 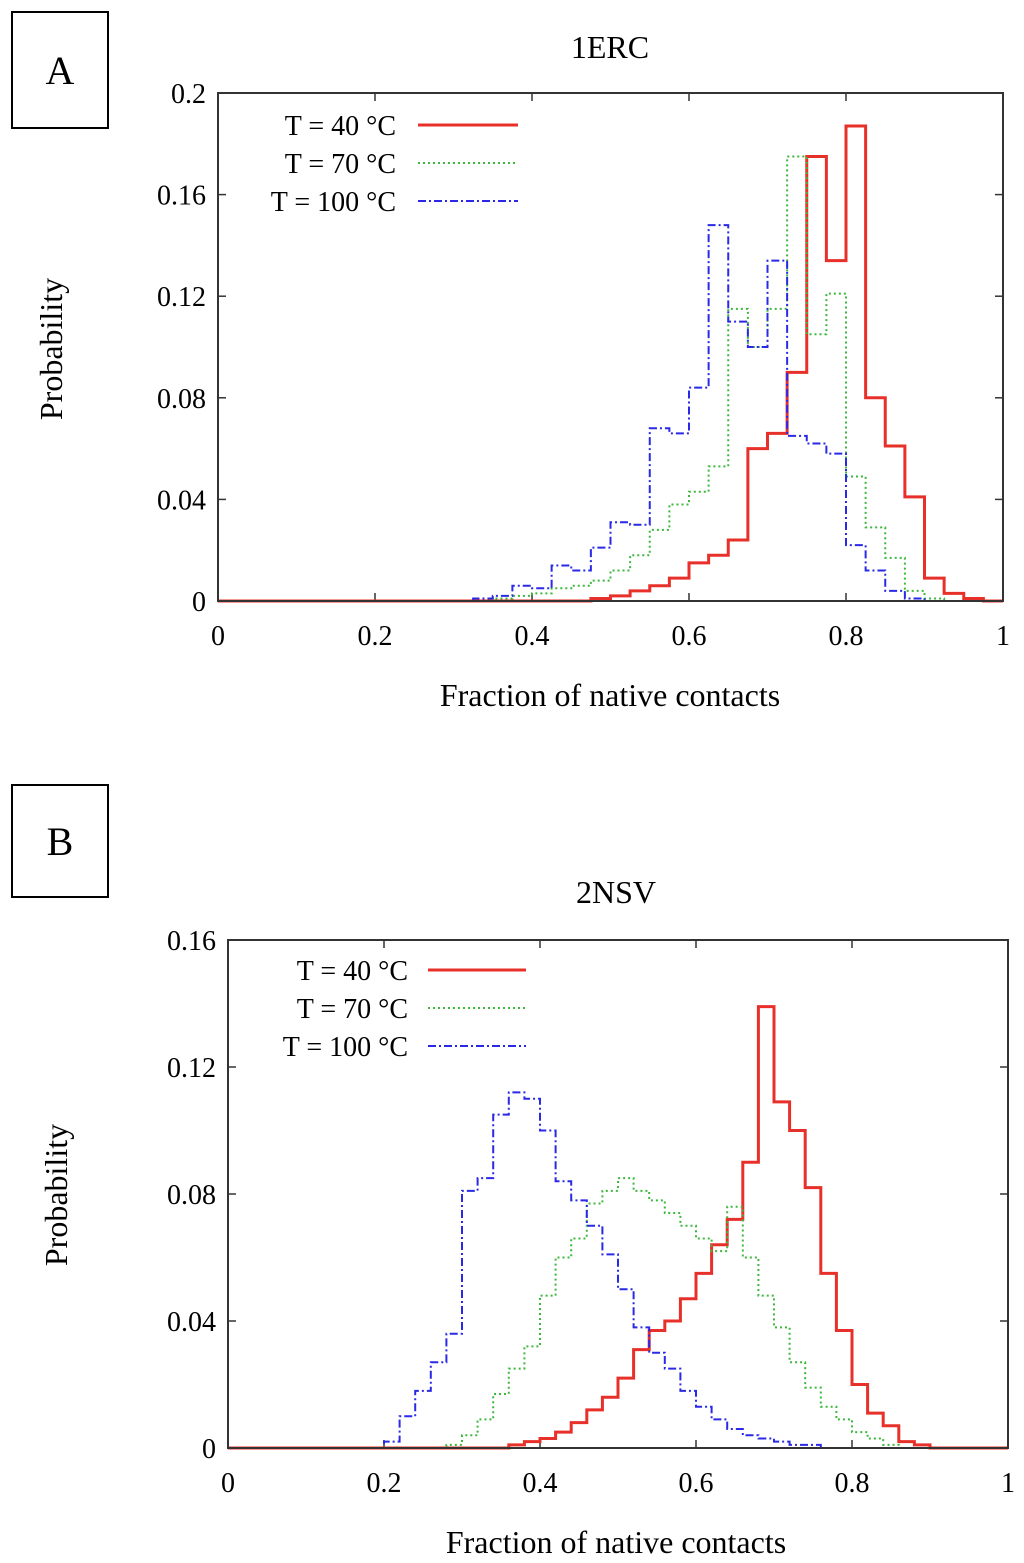 I want to click on panel-a-legend-label: T = 100 °C, so click(x=333, y=202).